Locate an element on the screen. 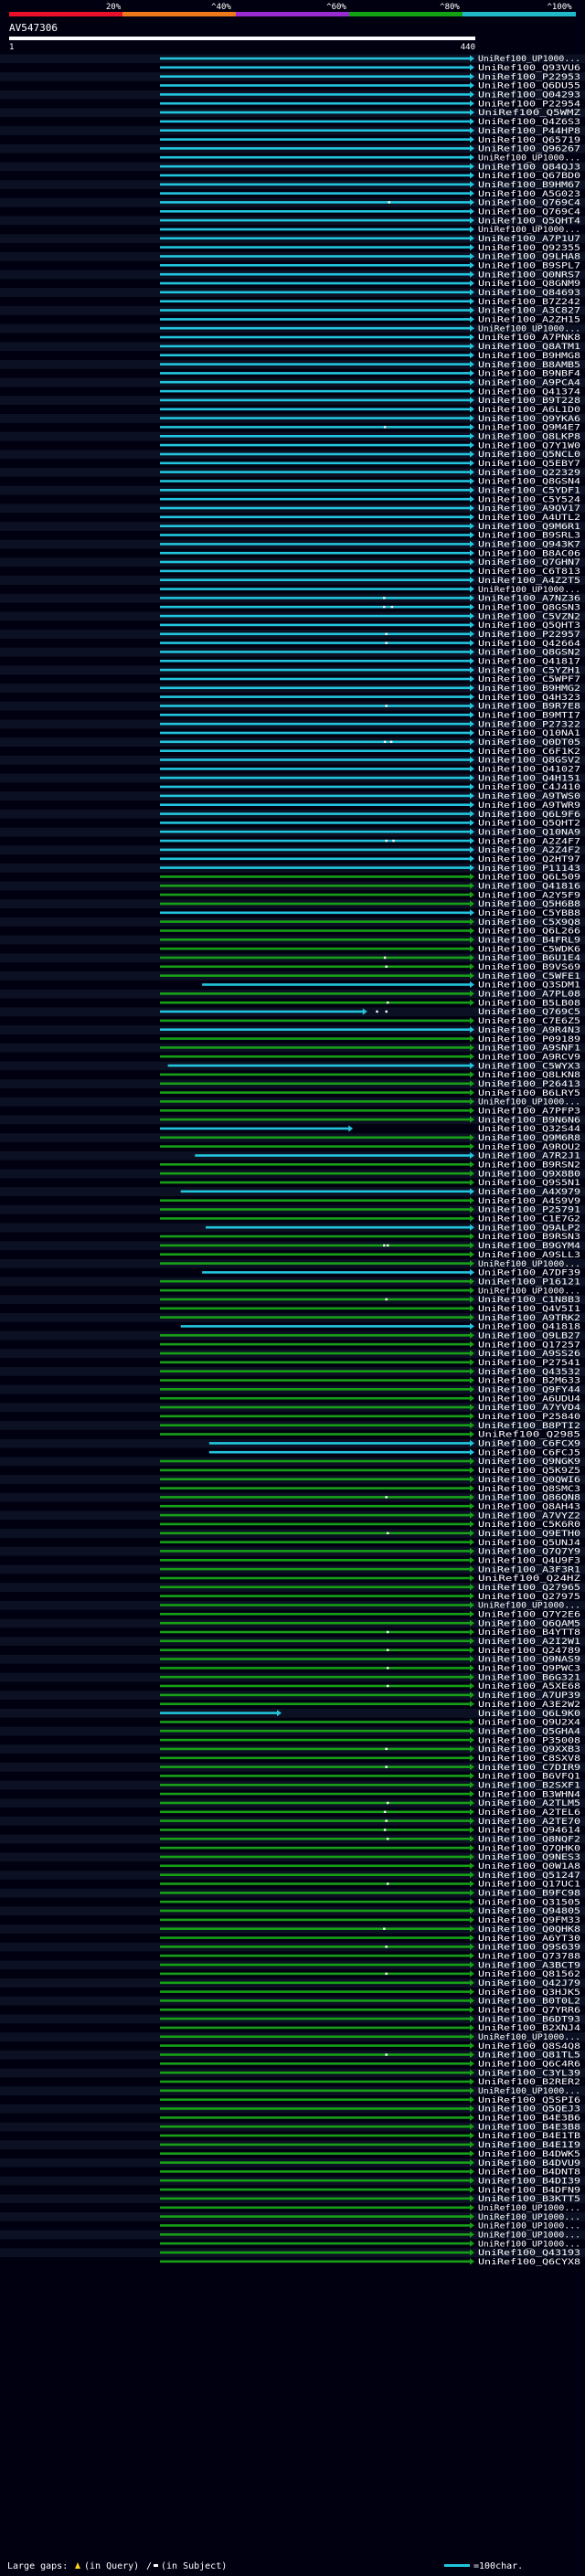  hit-label: UniRef100_Q41817 is located at coordinates (529, 662).